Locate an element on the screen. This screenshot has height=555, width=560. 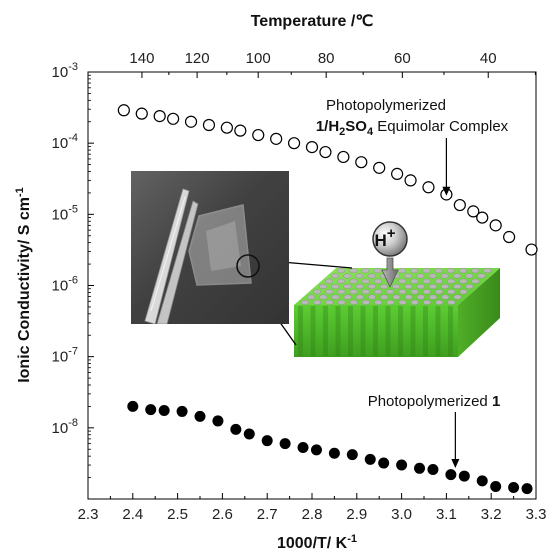
x-axis-title-sup: -1 is located at coordinates (352, 539).